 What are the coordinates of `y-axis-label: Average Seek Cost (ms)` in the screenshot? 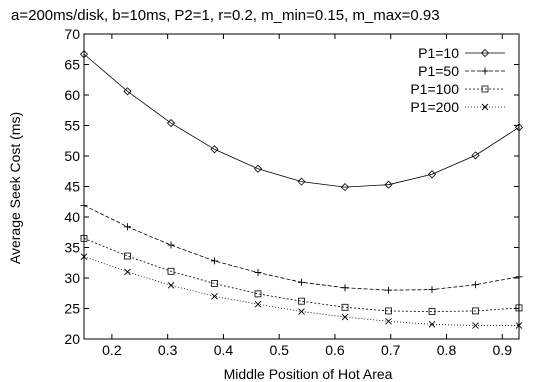 It's located at (15, 188).